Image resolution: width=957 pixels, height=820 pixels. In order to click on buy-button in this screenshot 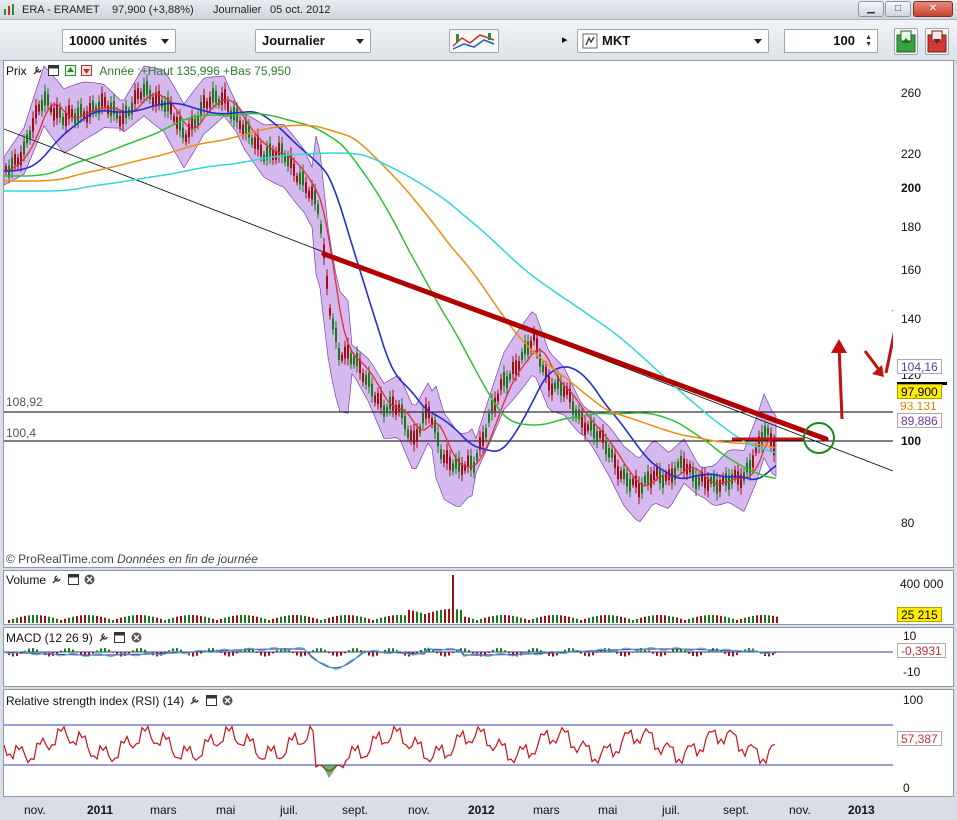, I will do `click(906, 41)`.